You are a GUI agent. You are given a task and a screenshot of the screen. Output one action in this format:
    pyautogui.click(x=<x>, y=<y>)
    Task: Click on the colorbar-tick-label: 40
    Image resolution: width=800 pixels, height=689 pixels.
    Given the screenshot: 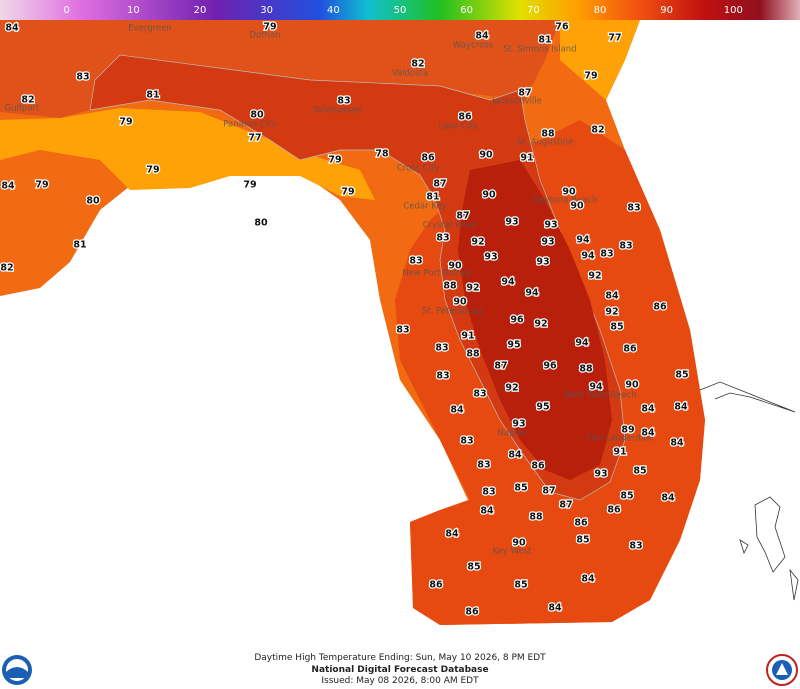 What is the action you would take?
    pyautogui.click(x=333, y=10)
    